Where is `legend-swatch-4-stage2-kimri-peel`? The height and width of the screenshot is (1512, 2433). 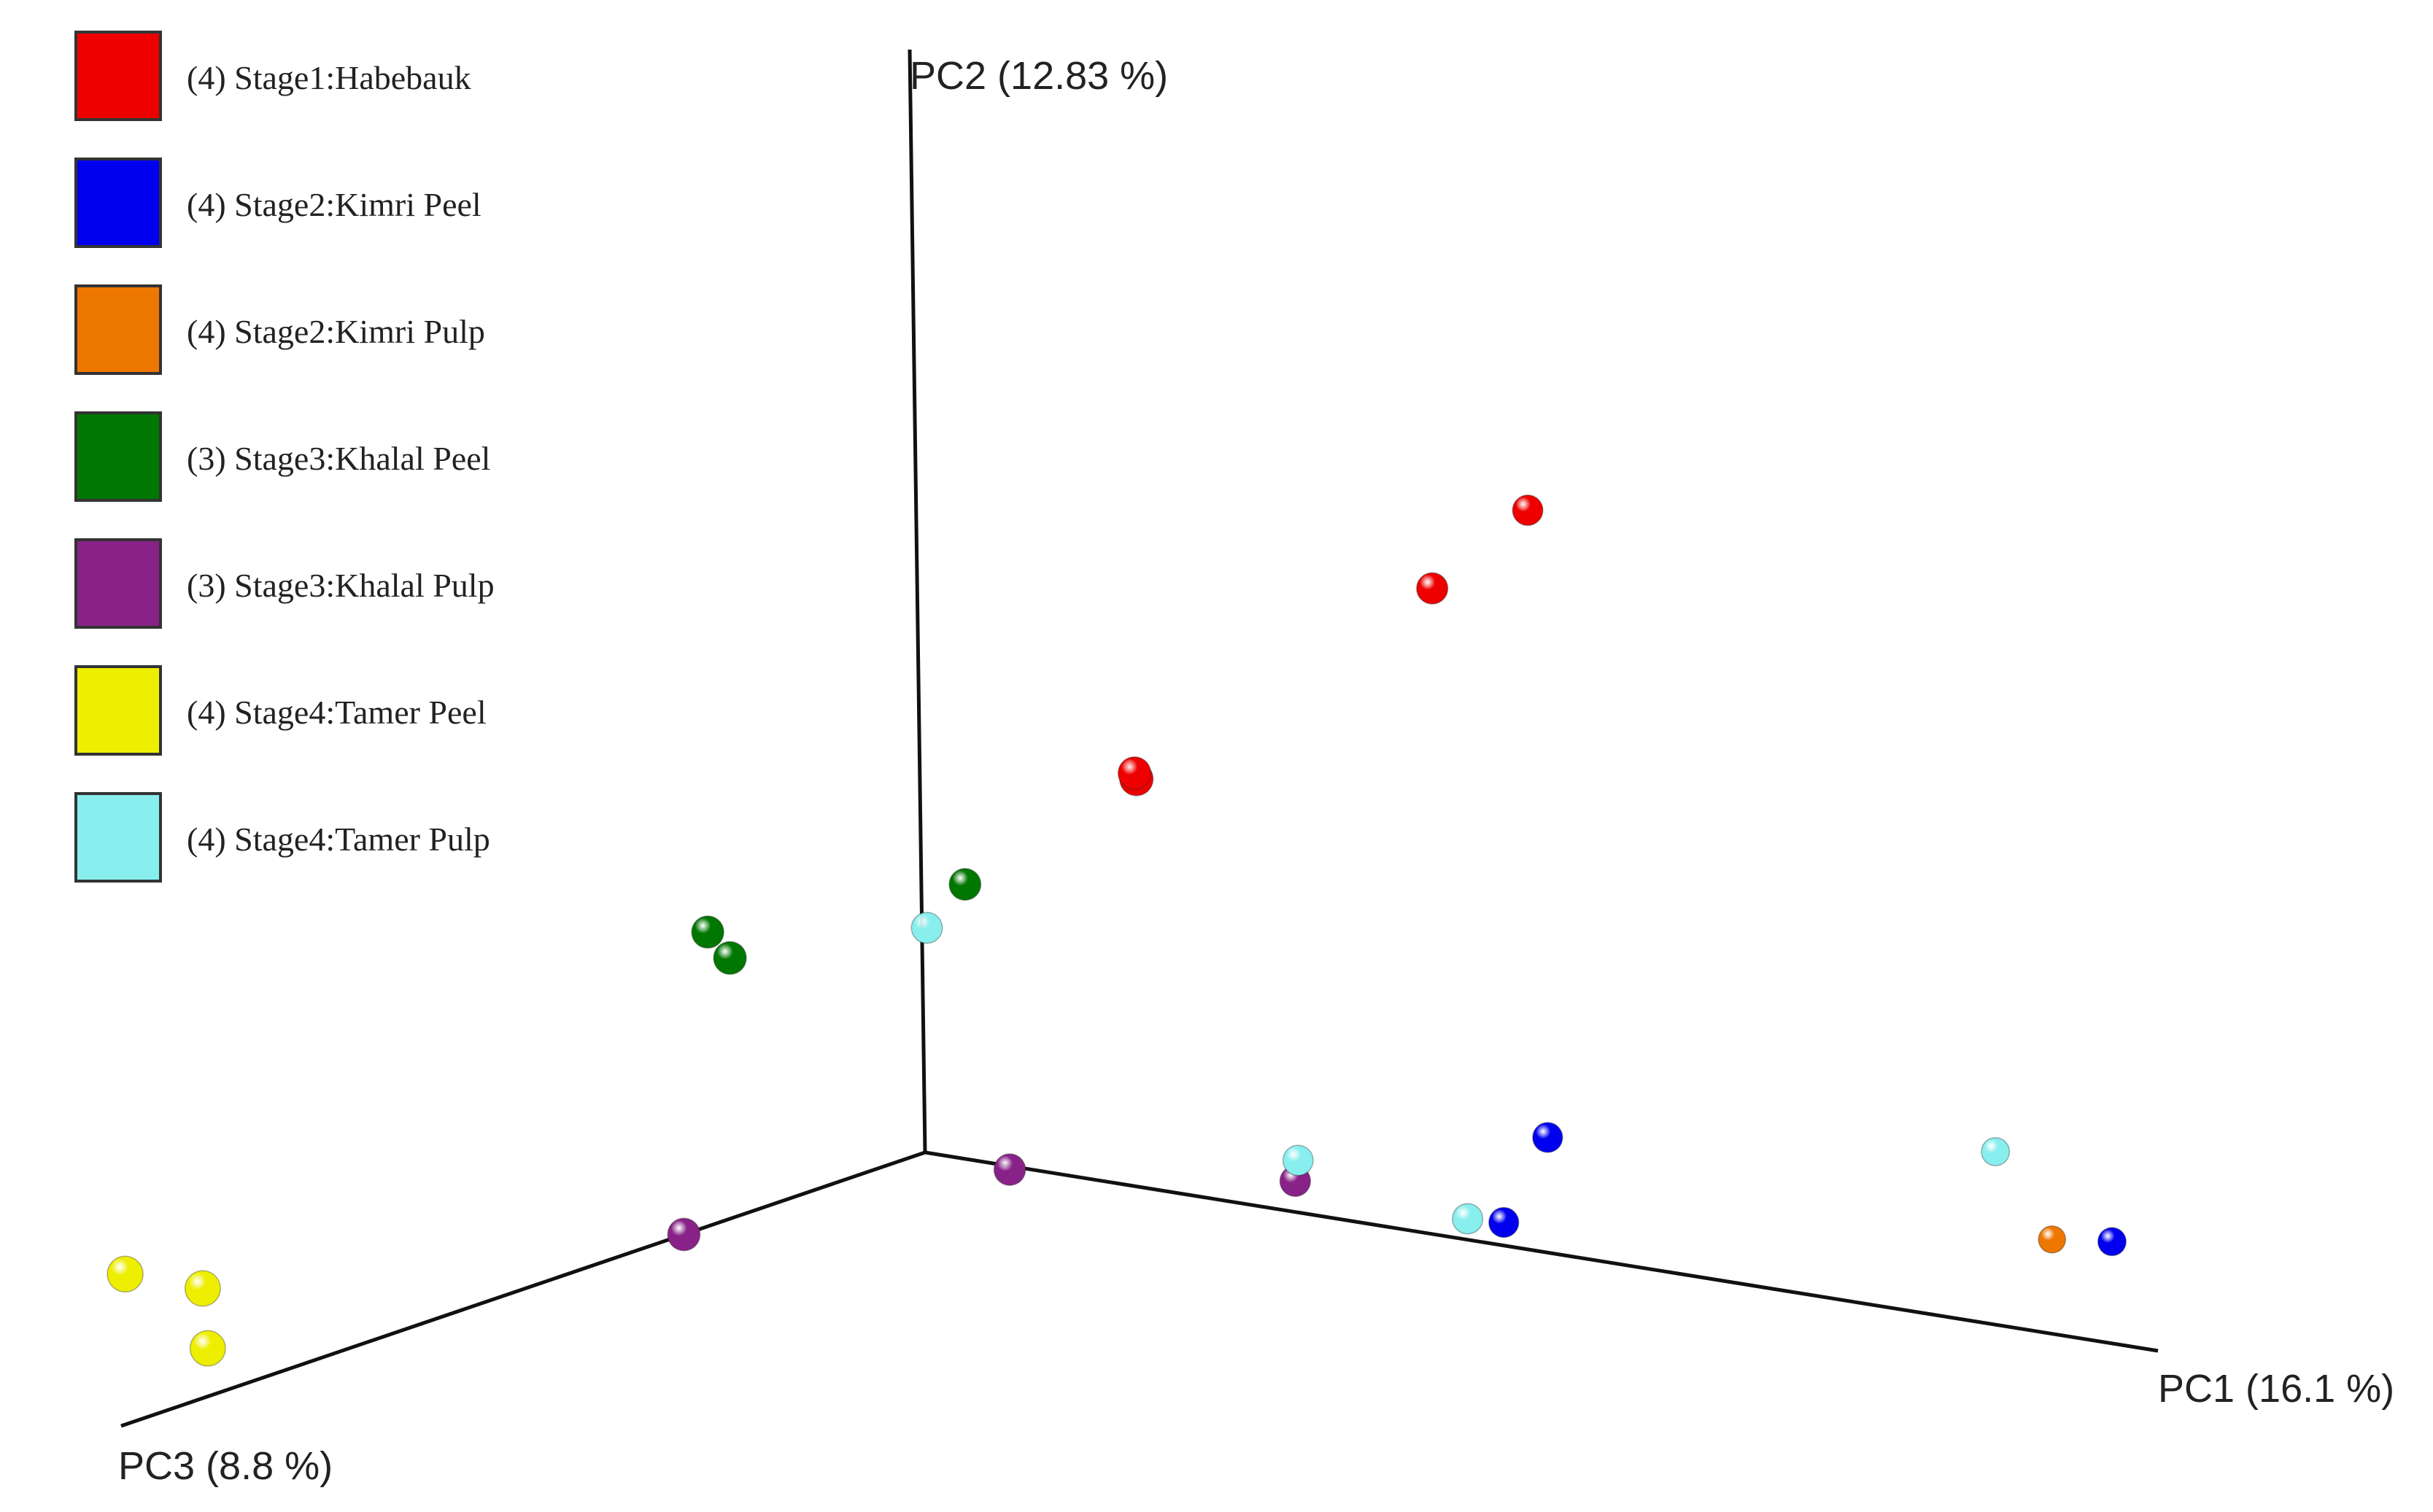 legend-swatch-4-stage2-kimri-peel is located at coordinates (118, 203).